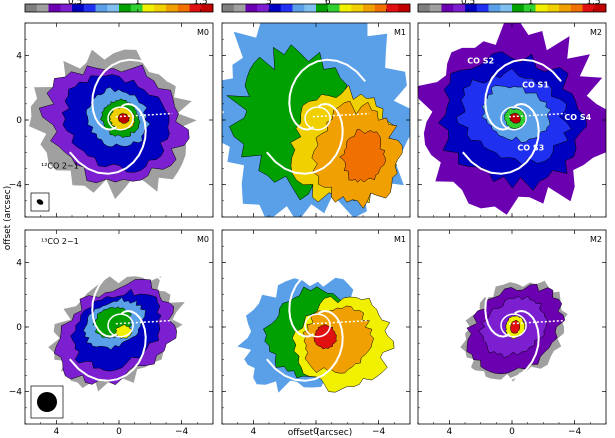 This screenshot has width=615, height=438. What do you see at coordinates (593, 3) in the screenshot?
I see `colorbar-tick-label: 1.5` at bounding box center [593, 3].